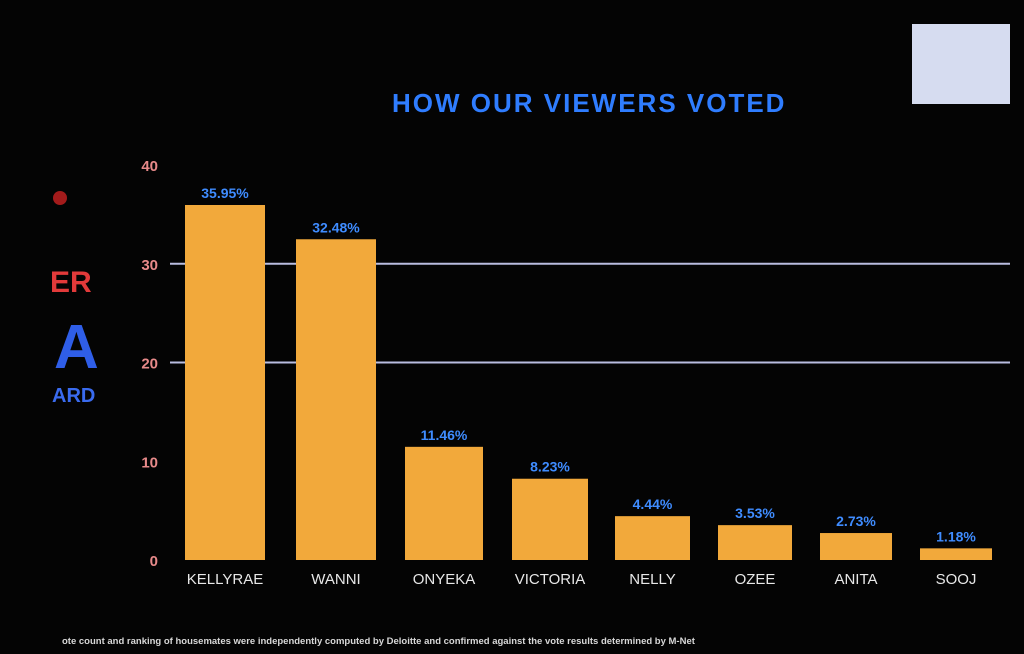  Describe the element at coordinates (855, 579) in the screenshot. I see `category-label: ANITA` at that location.